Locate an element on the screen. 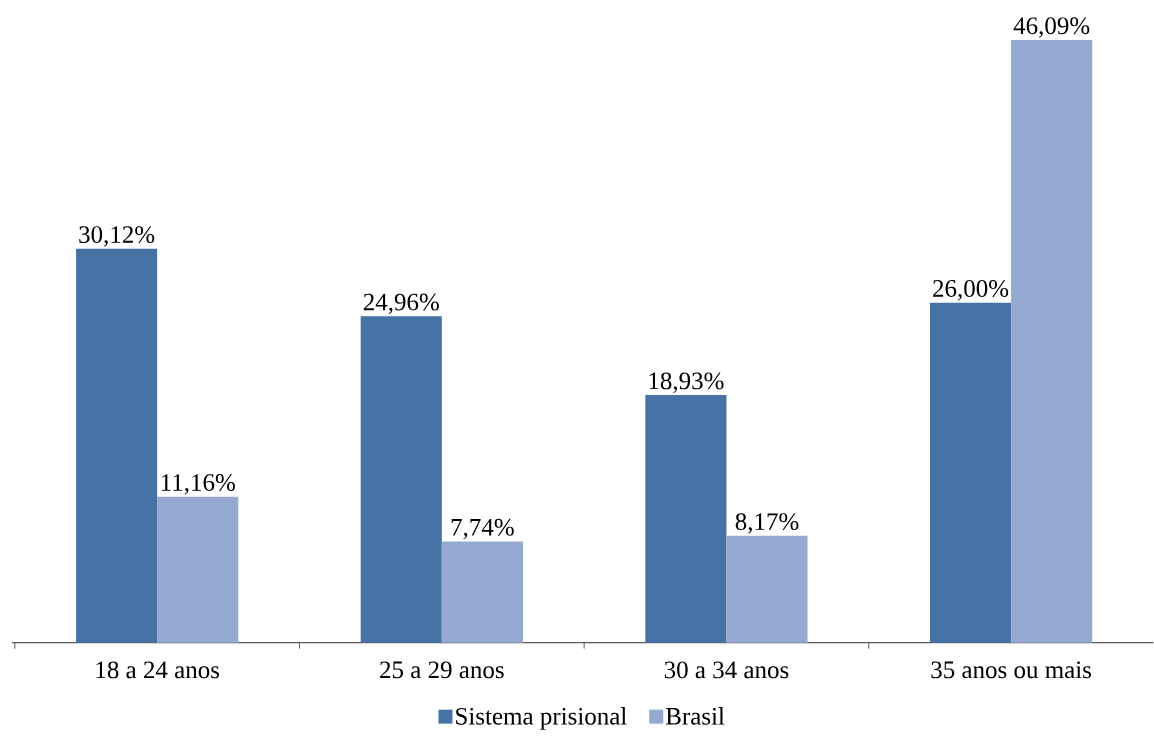  data-label: 8,17% is located at coordinates (767, 523).